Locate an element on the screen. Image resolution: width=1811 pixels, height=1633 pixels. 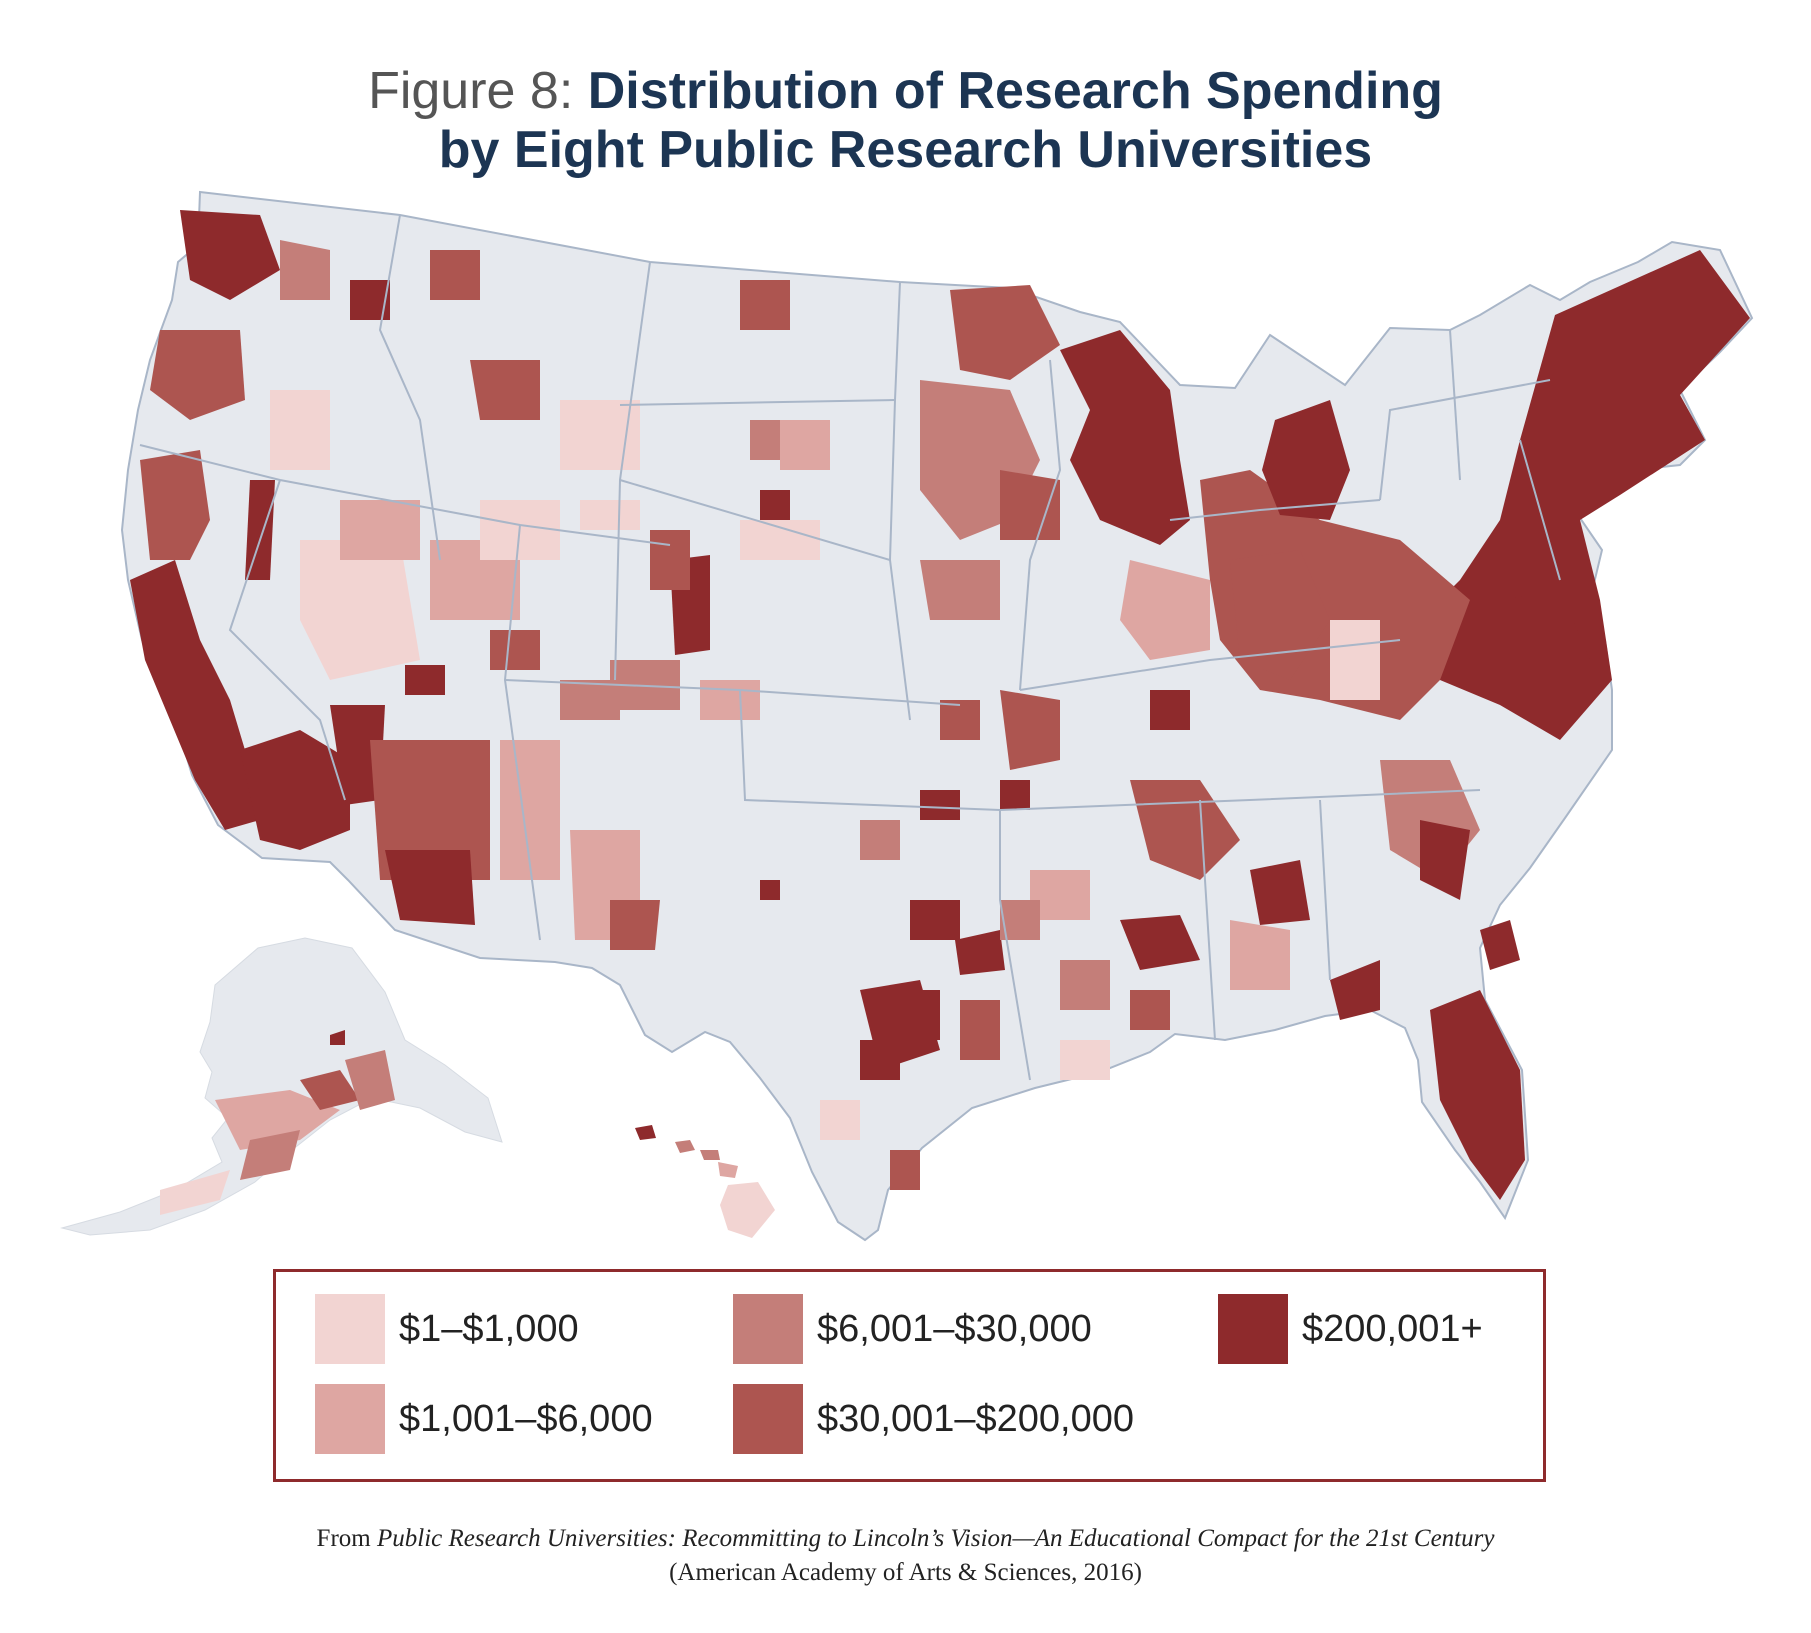
title-line-2: by Eight Public Research Universities is located at coordinates (905, 149).